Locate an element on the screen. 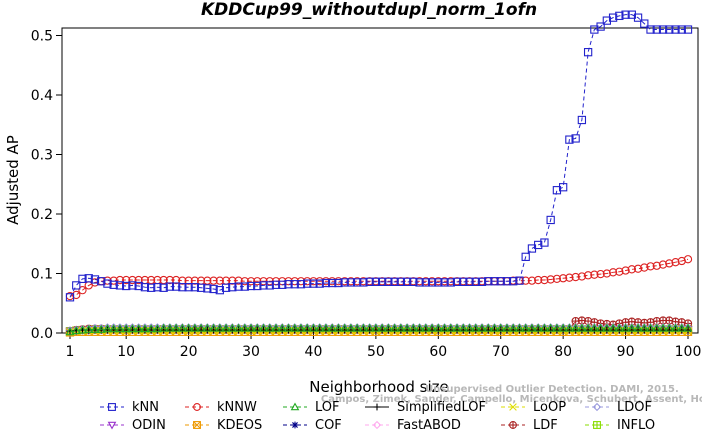 The image size is (702, 434). legend-item-odin: ODIN is located at coordinates (133, 425).